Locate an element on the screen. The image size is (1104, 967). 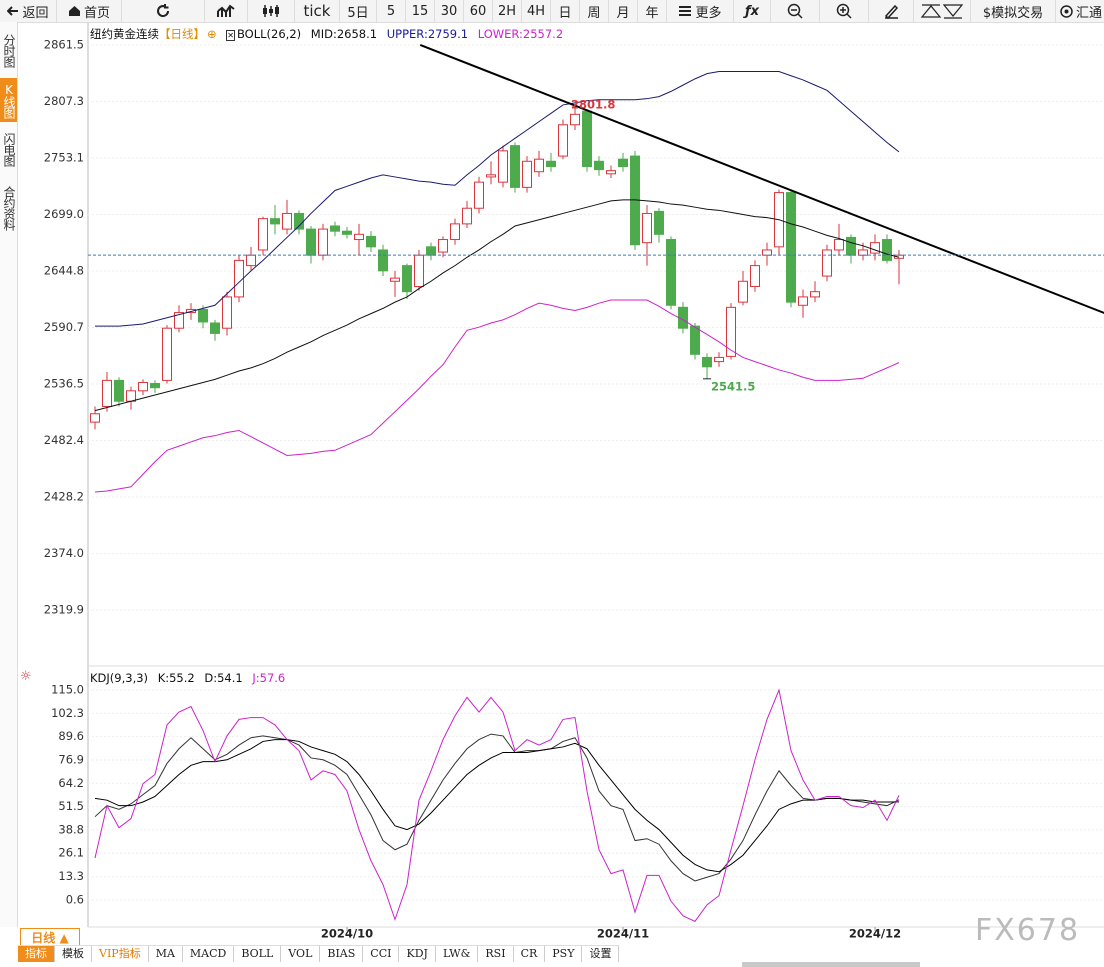
label: 日 is located at coordinates (565, 13).